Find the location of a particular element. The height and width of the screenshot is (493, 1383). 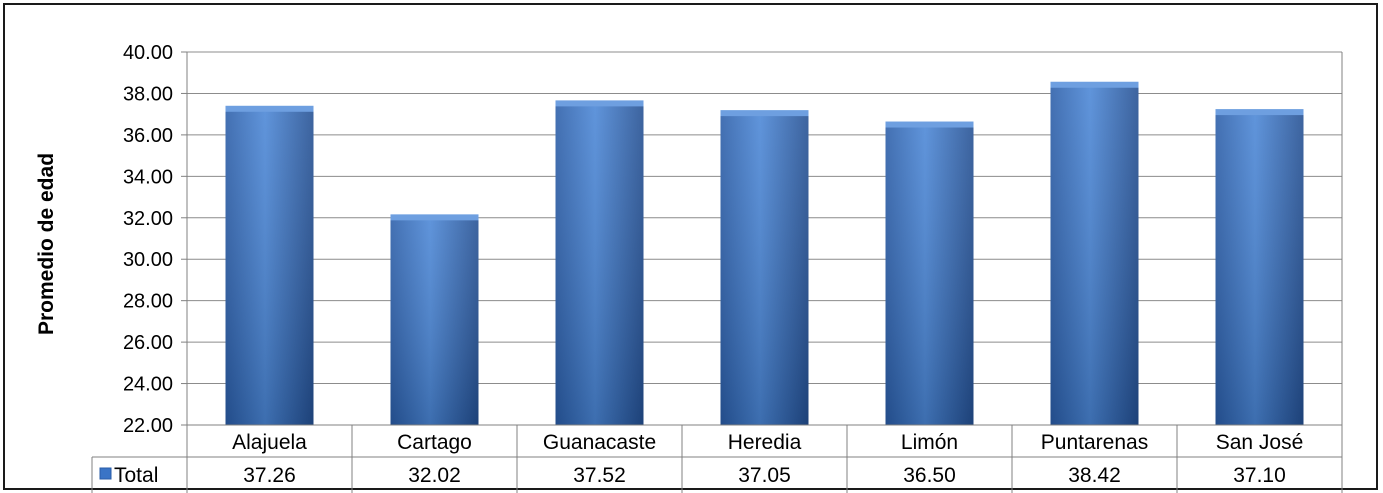

x-tick-label: Cartago is located at coordinates (434, 442).